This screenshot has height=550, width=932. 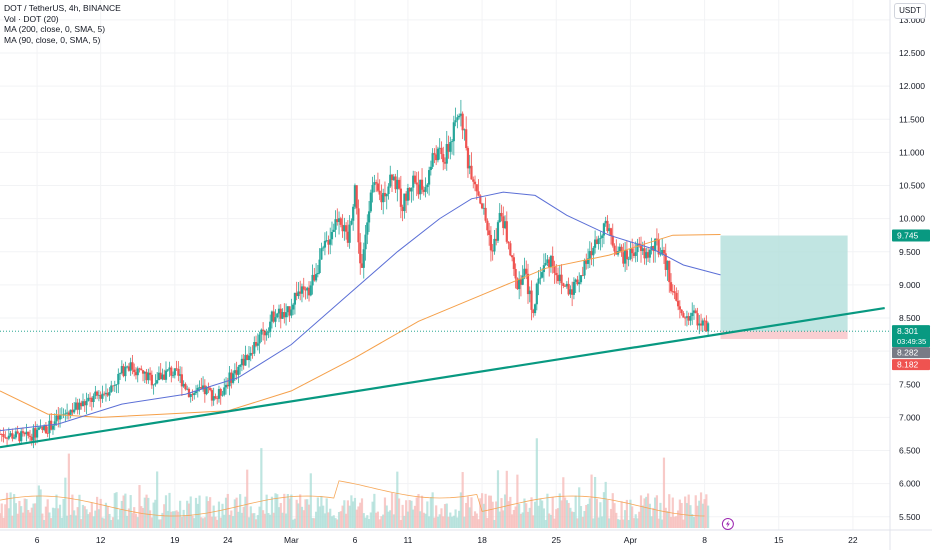 What do you see at coordinates (55, 29) in the screenshot?
I see `ma200-legend-line: MA (200, close, 0, SMA, 5)` at bounding box center [55, 29].